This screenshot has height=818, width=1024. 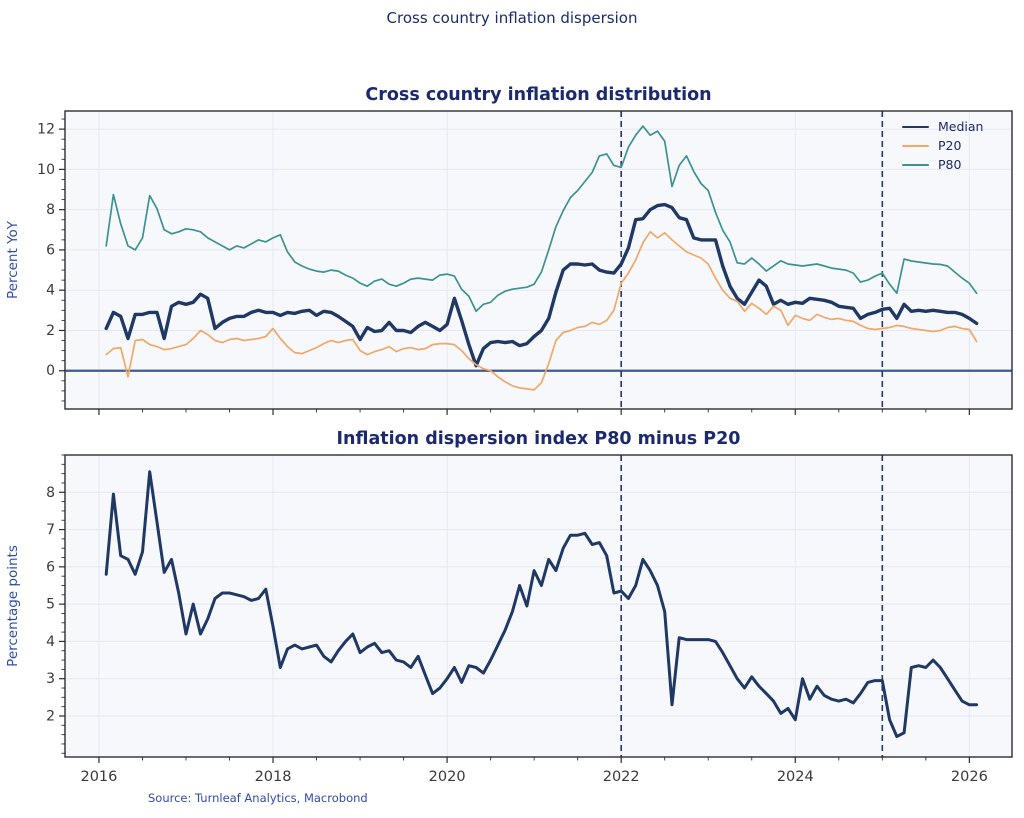 I want to click on legend: Median P20 P80, so click(x=942, y=146).